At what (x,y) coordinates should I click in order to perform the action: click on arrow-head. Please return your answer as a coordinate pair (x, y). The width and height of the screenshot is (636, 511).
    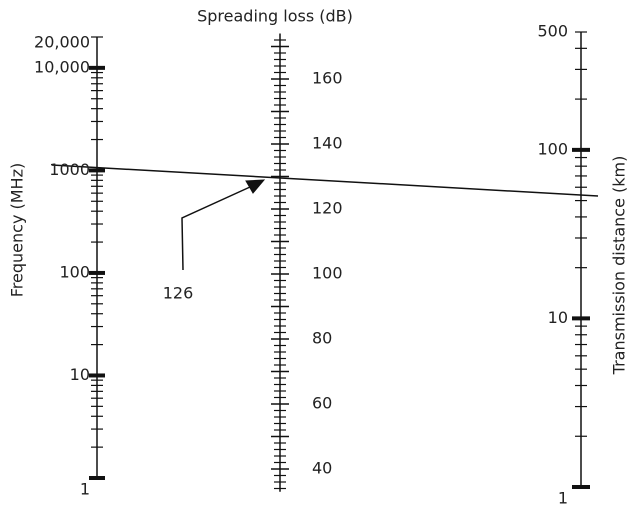
    Looking at the image, I should click on (255, 186).